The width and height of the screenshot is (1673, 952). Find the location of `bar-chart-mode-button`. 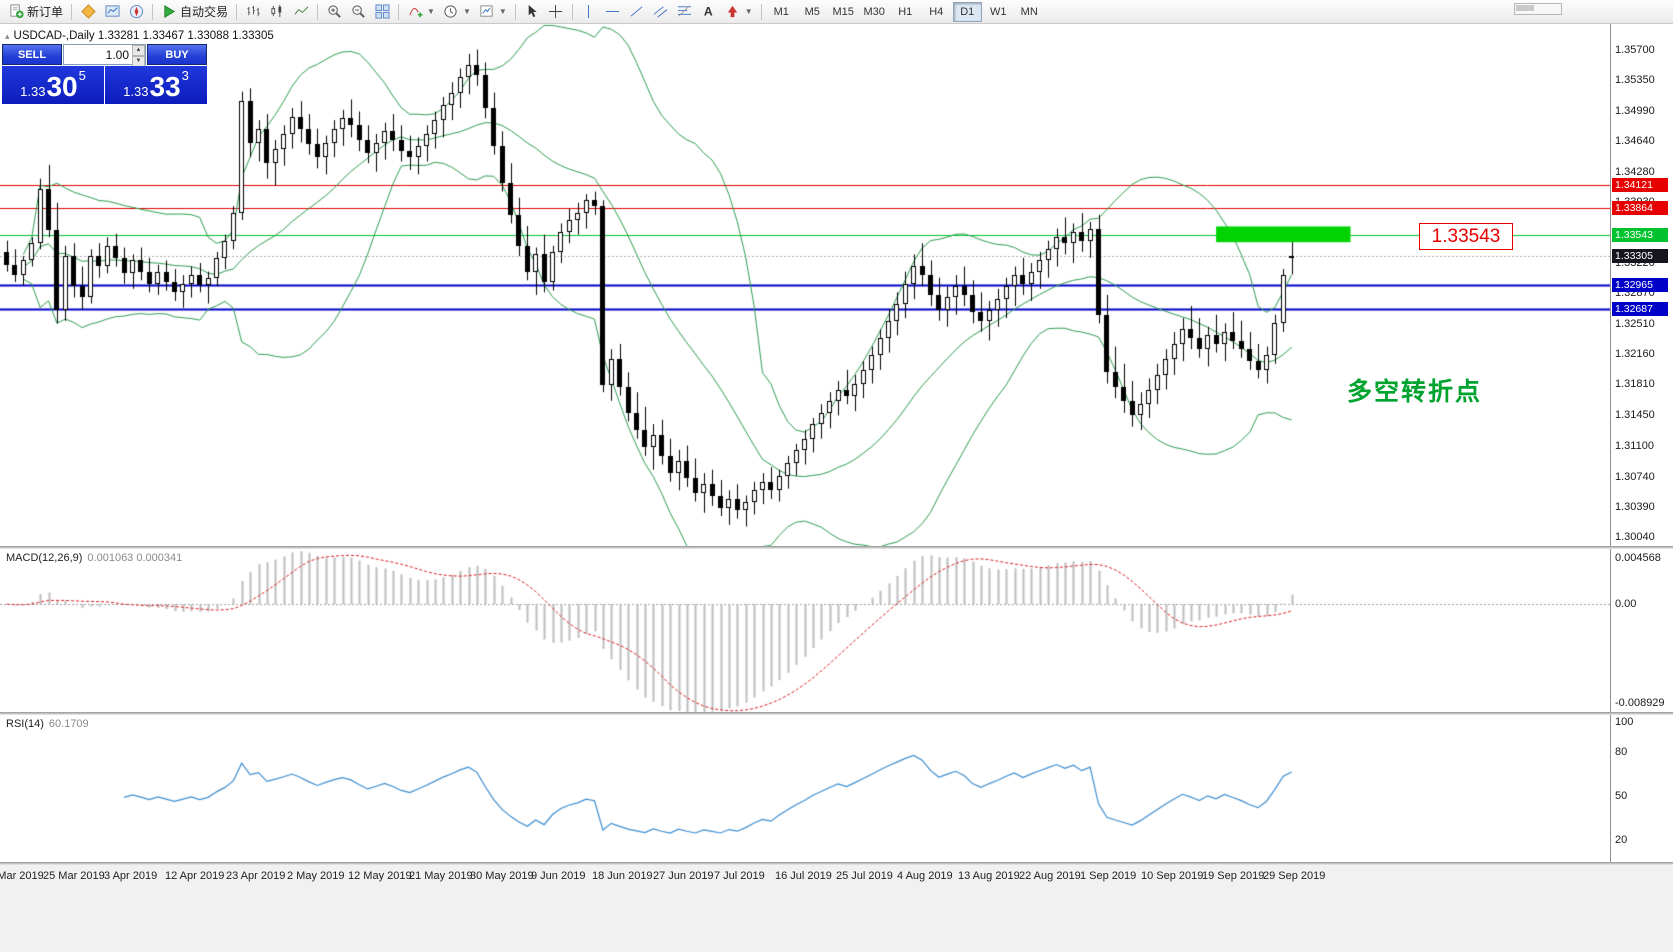

bar-chart-mode-button is located at coordinates (253, 12).